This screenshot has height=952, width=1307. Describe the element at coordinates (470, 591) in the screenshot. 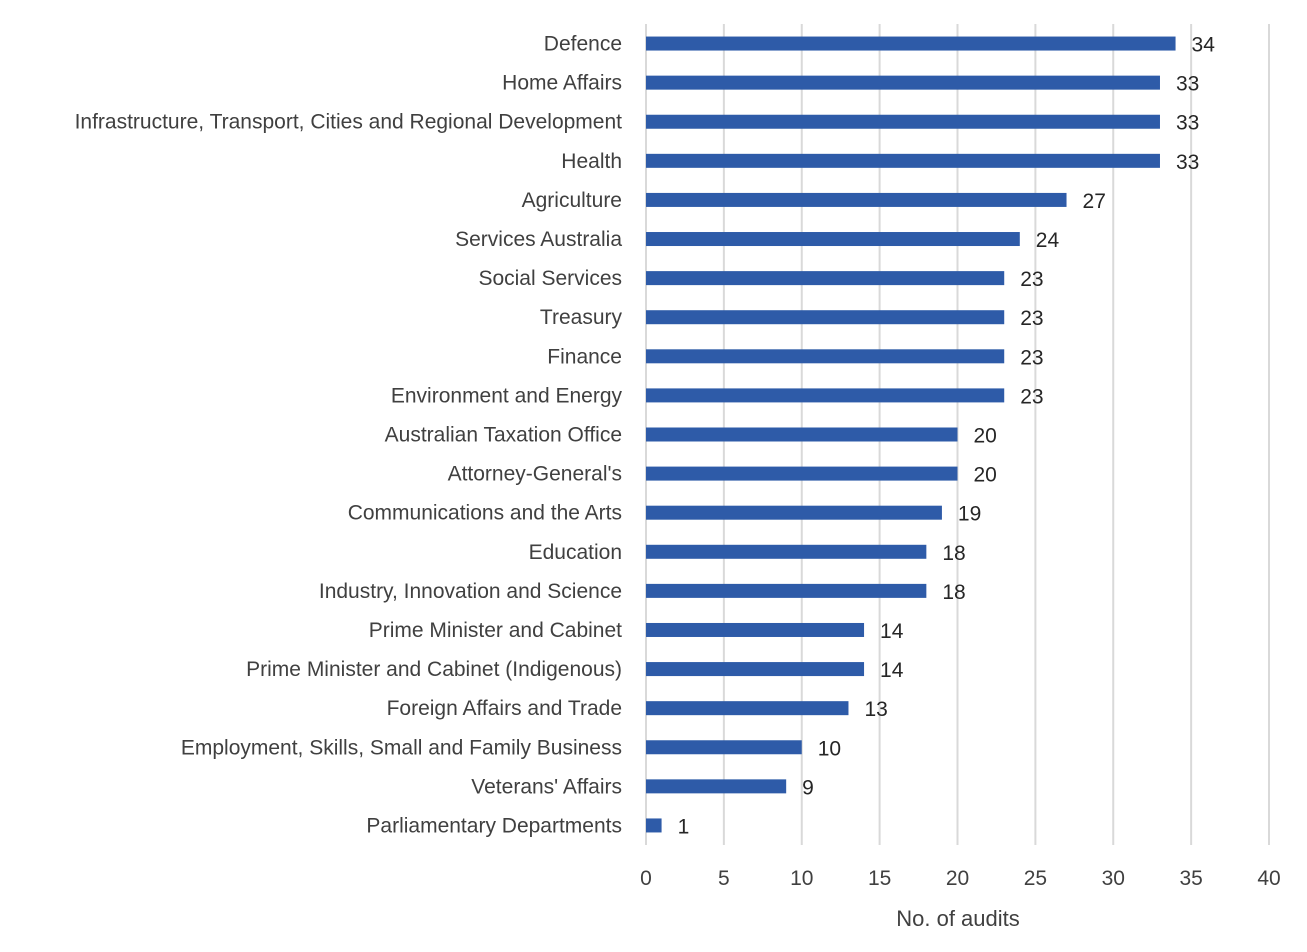

I see `category-label: Industry, Innovation and Science` at that location.